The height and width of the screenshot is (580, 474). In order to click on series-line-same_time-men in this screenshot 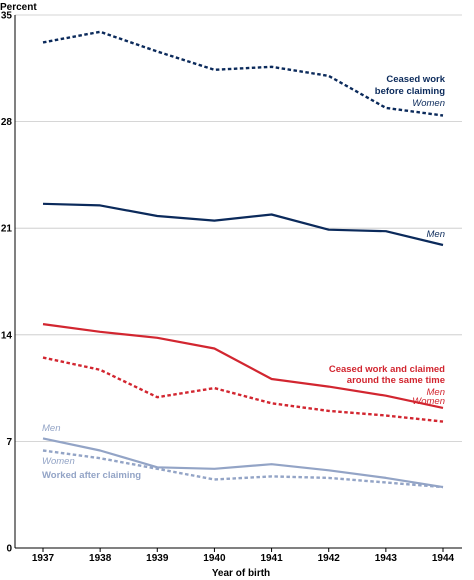, I will do `click(243, 366)`.